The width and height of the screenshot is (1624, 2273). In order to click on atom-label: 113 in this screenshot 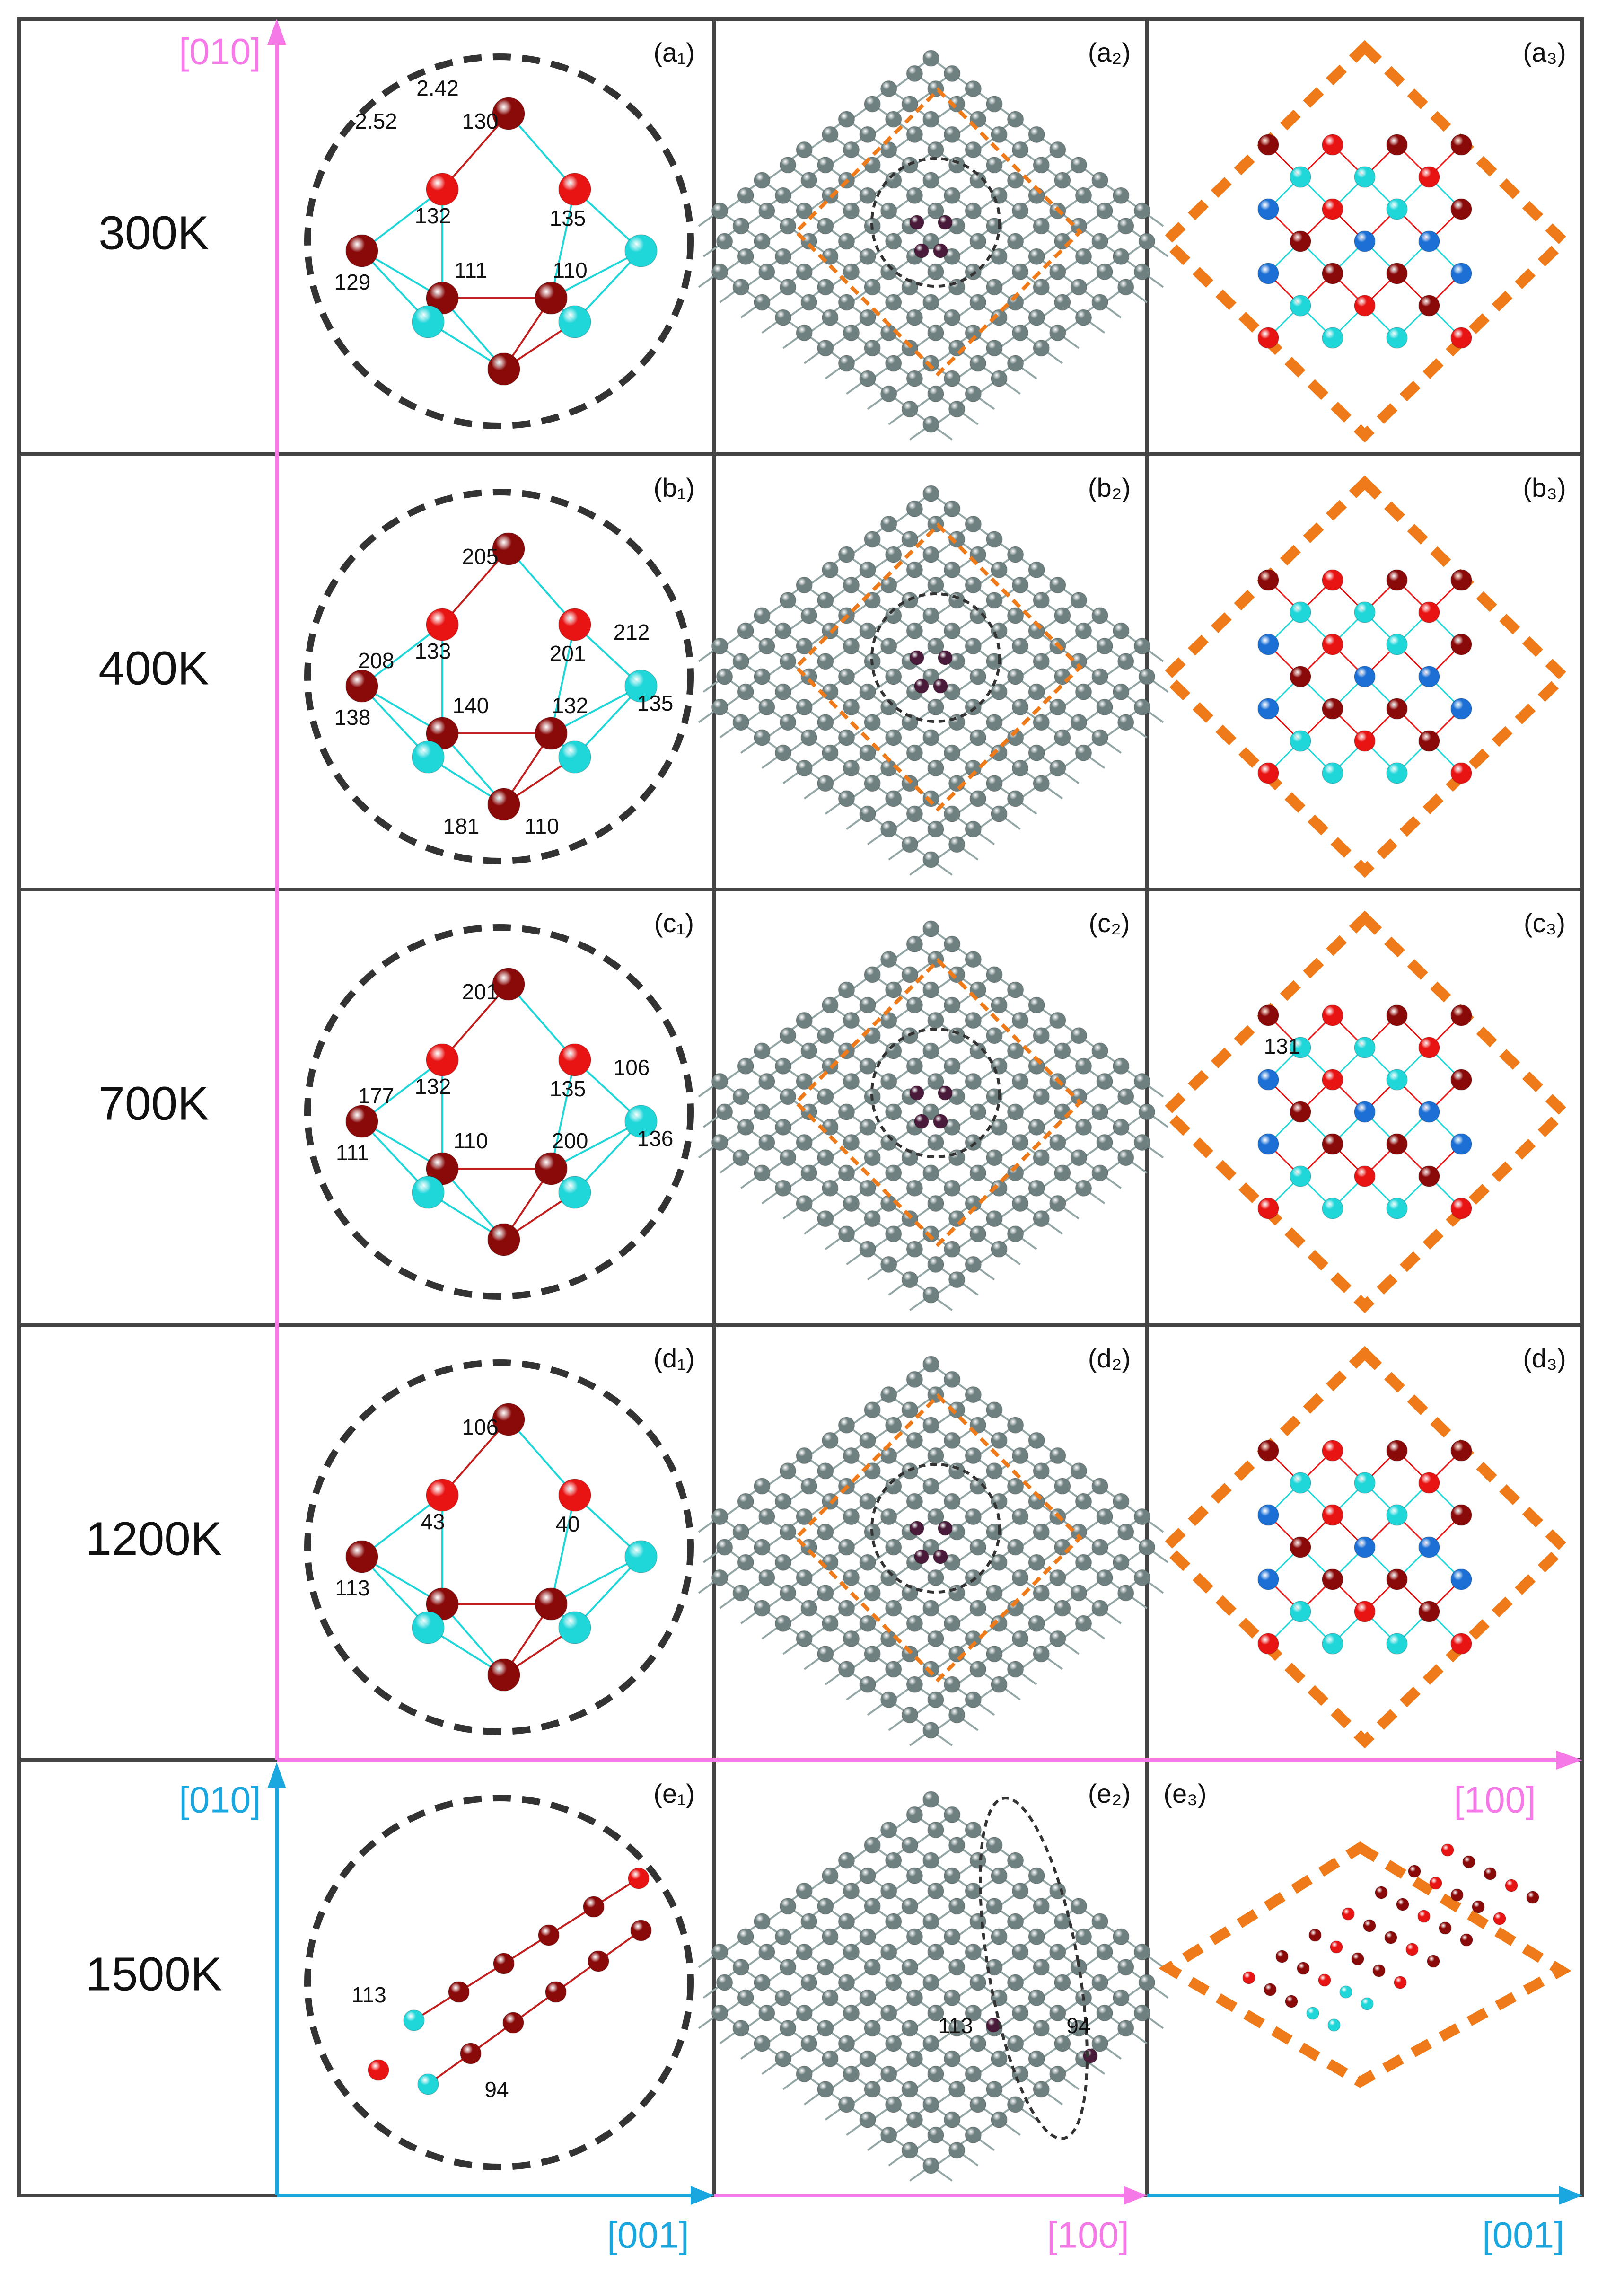, I will do `click(956, 2026)`.